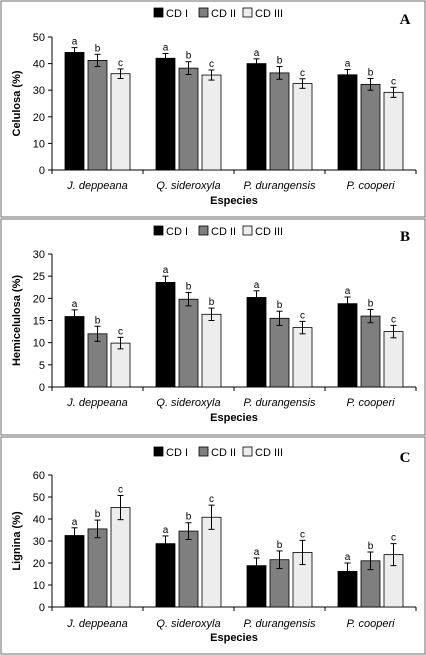 The height and width of the screenshot is (655, 426). What do you see at coordinates (17, 541) in the screenshot?
I see `y-axis-title: Lignina (%)` at bounding box center [17, 541].